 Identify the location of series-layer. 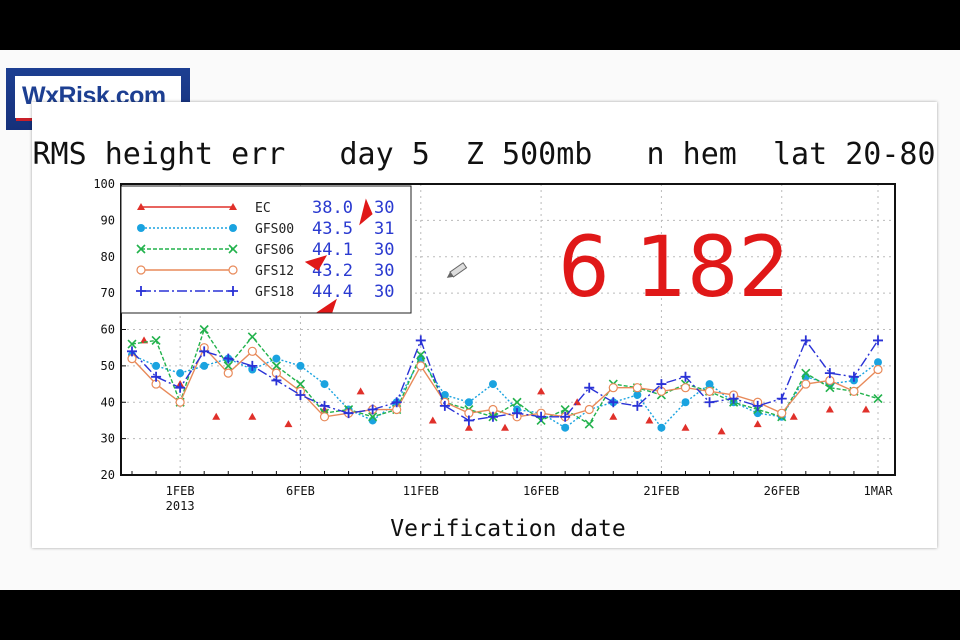
(505, 379).